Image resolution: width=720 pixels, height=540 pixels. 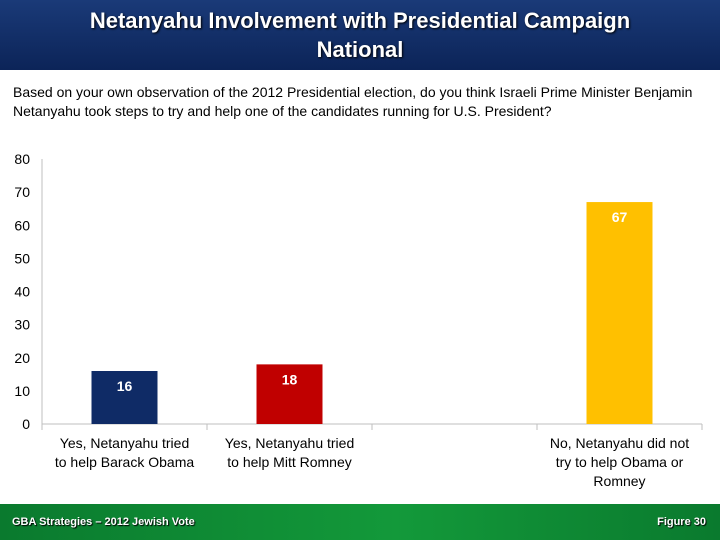 I want to click on bar-data-label: 18, so click(x=290, y=379).